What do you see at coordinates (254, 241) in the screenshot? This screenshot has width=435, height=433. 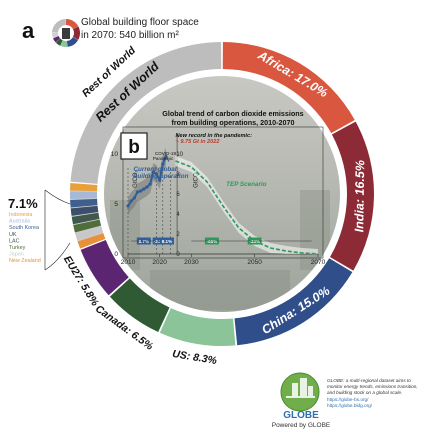 I see `growth-badge-label: -33%` at bounding box center [254, 241].